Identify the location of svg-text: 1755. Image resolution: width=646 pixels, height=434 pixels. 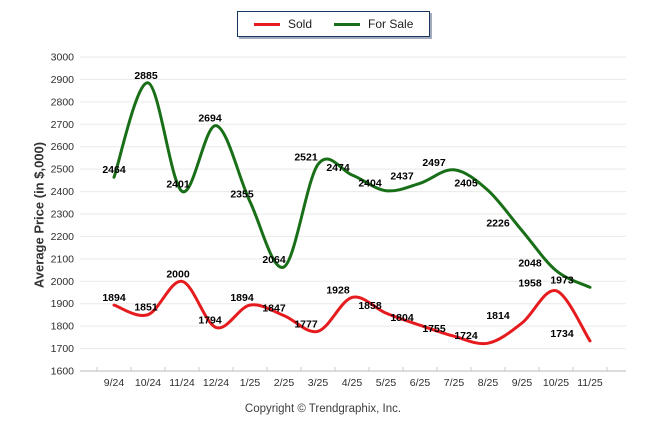
(434, 329).